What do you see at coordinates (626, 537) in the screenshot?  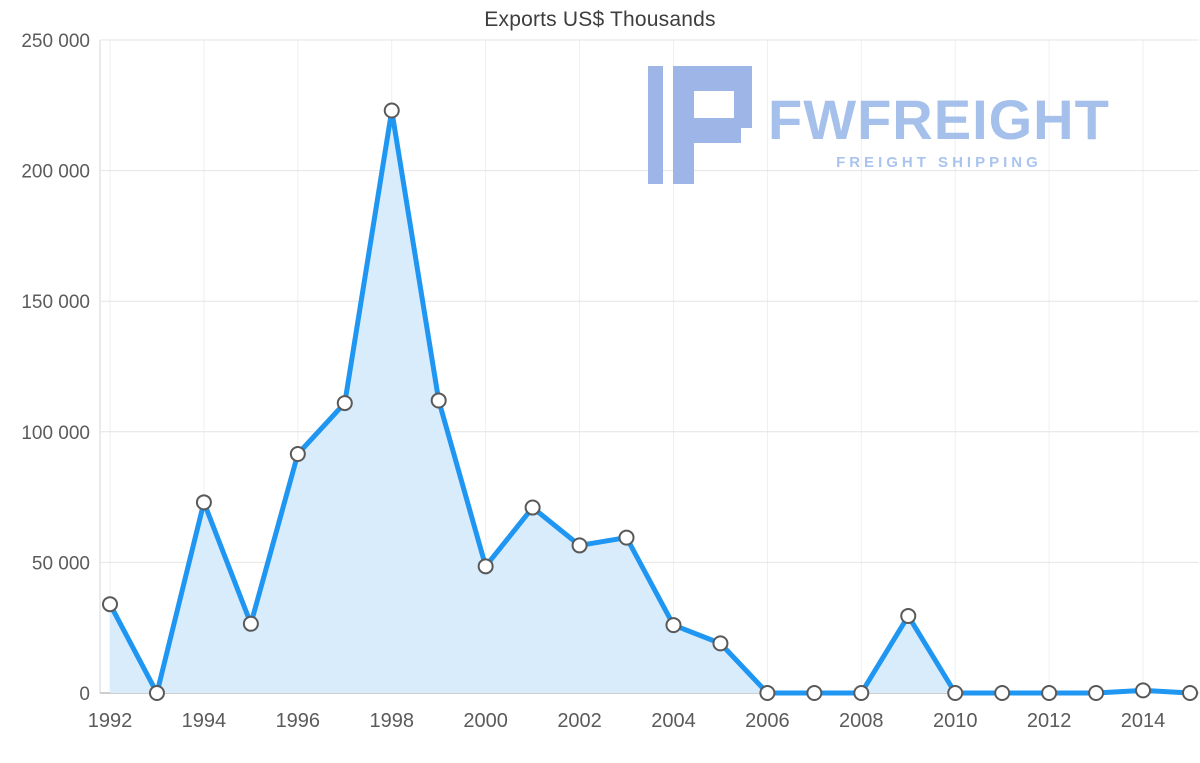 I see `data-point-2003` at bounding box center [626, 537].